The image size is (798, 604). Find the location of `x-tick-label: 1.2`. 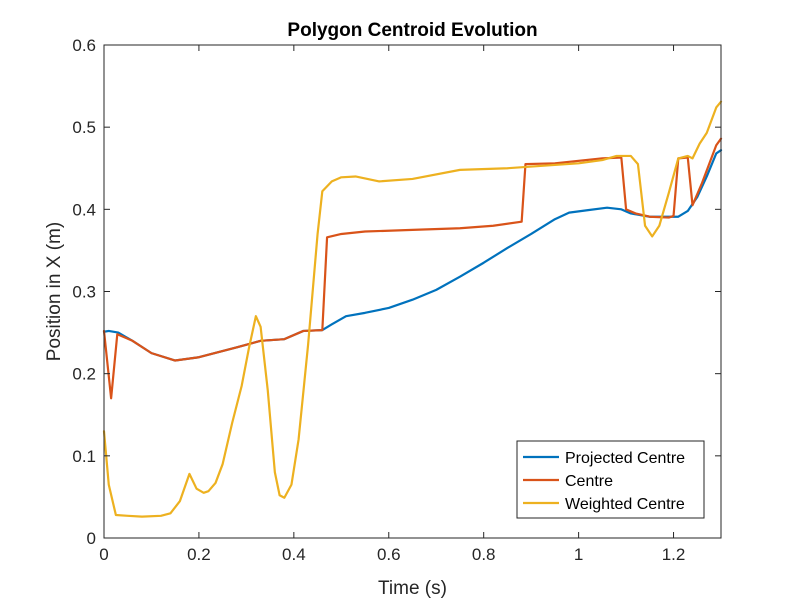

x-tick-label: 1.2 is located at coordinates (674, 554).